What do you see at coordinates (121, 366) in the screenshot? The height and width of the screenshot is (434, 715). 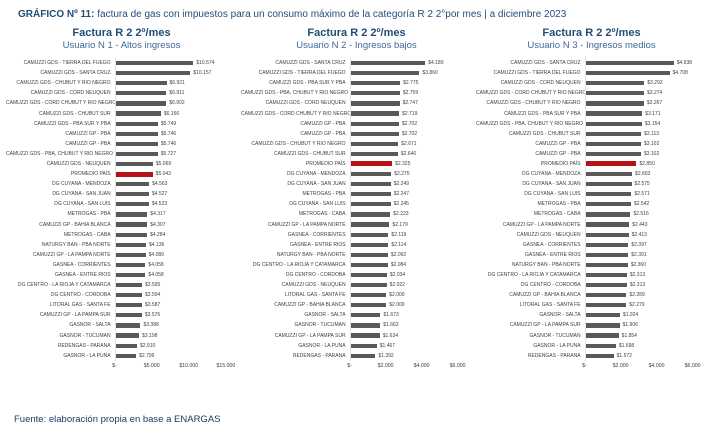 I see `x-axis: $- $5.000 $10.000 $15.000` at bounding box center [121, 366].